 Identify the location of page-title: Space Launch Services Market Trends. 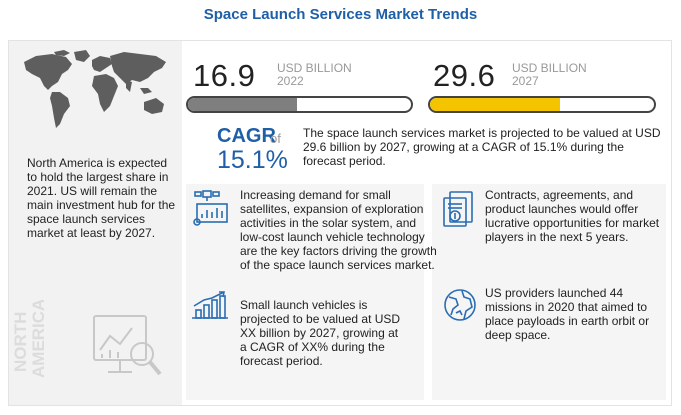
(340, 14).